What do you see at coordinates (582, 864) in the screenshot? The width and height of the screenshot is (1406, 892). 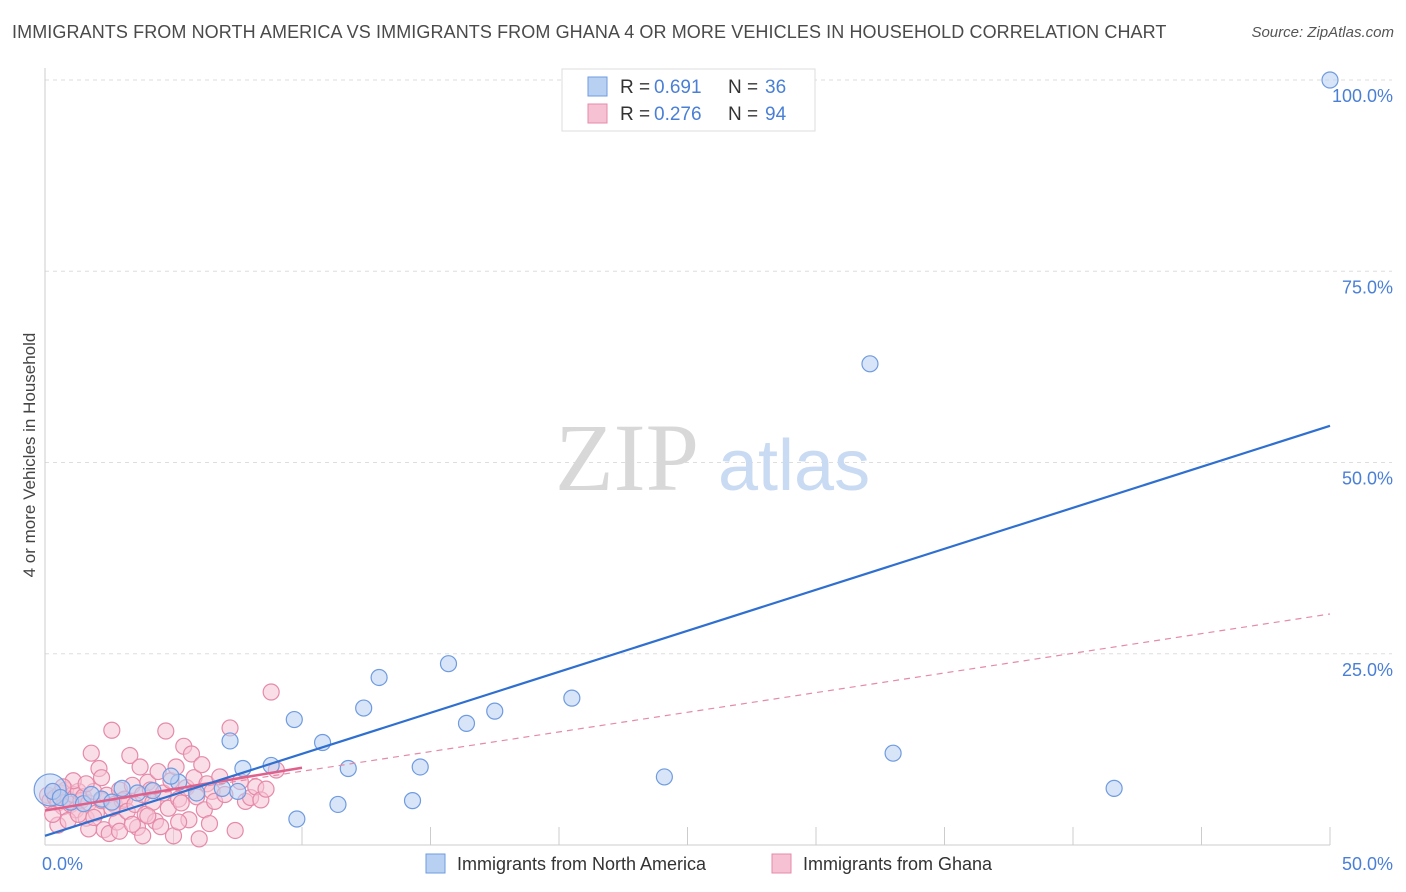 I see `bottom-legend-label-north-america: Immigrants from North America` at bounding box center [582, 864].